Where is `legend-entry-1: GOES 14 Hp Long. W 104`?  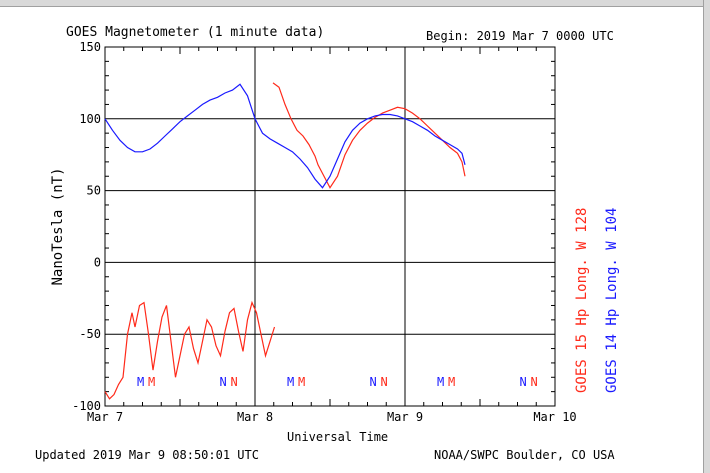 legend-entry-1: GOES 14 Hp Long. W 104 is located at coordinates (612, 300).